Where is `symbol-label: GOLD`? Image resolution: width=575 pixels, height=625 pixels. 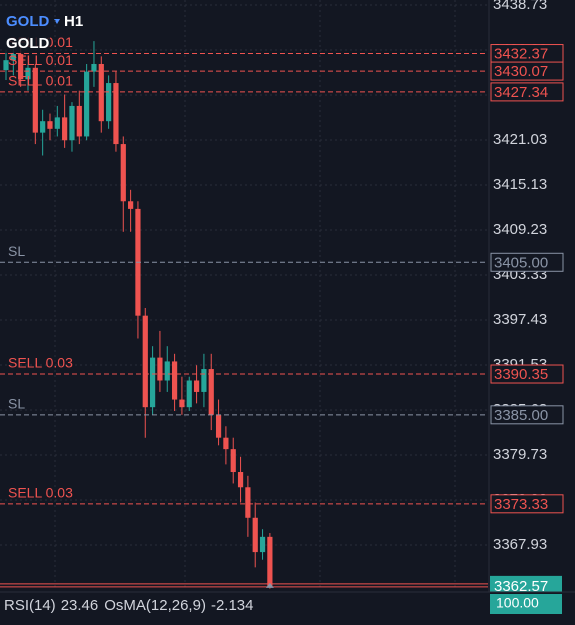
symbol-label: GOLD is located at coordinates (27, 43).